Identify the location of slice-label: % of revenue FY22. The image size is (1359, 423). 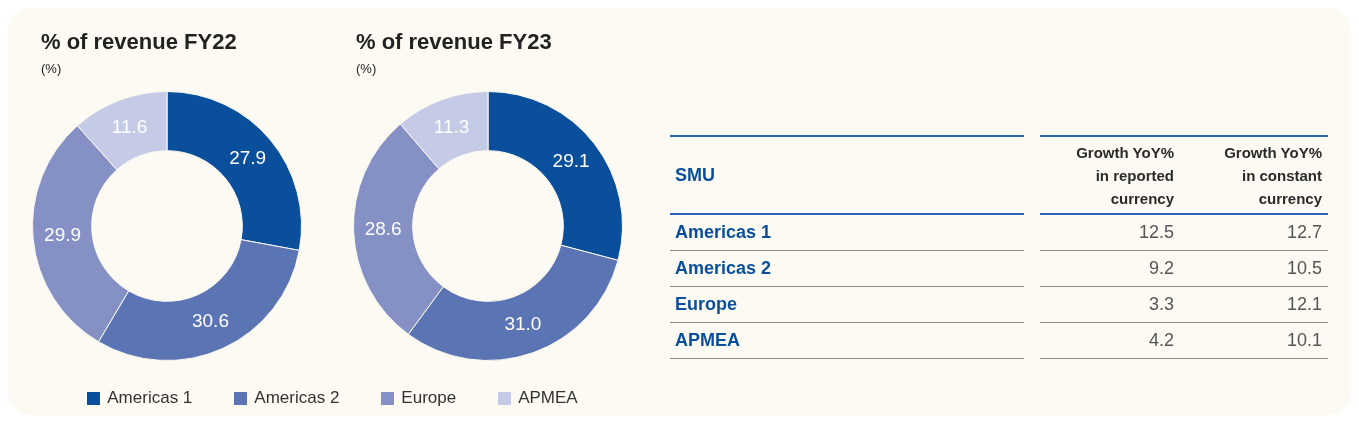
(139, 42).